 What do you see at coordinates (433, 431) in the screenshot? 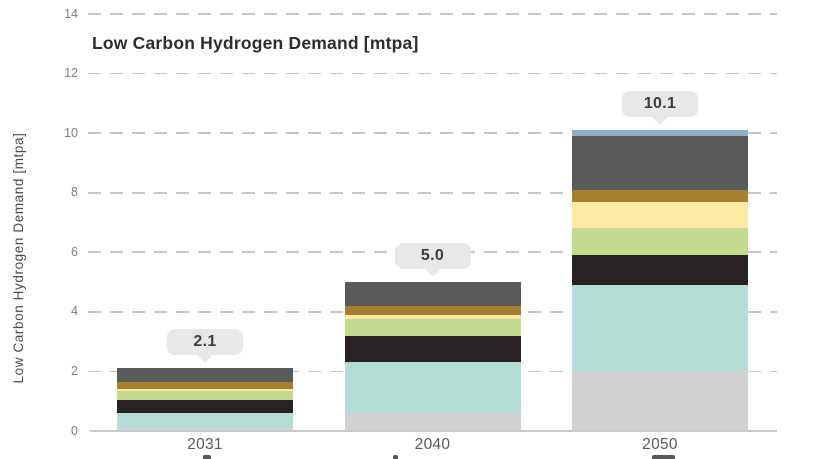
I see `x-axis-baseline` at bounding box center [433, 431].